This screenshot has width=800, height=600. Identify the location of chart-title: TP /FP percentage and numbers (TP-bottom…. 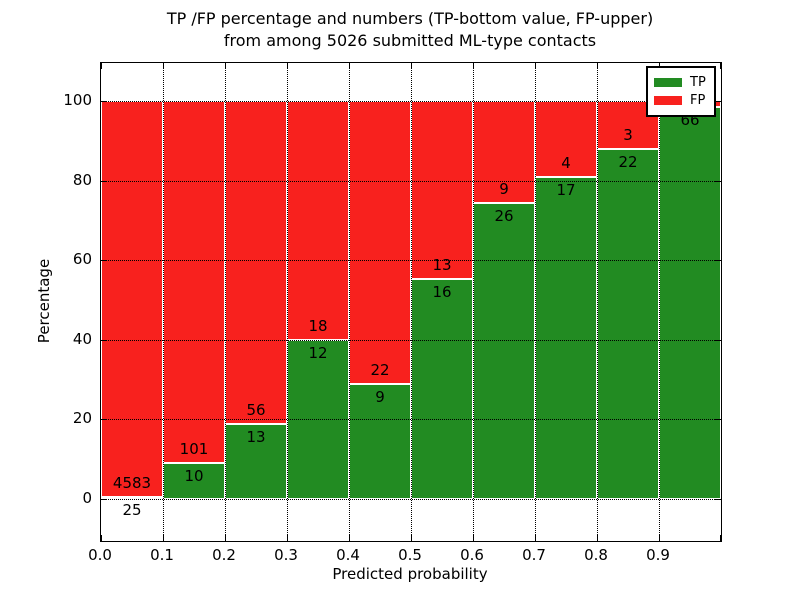
(410, 29).